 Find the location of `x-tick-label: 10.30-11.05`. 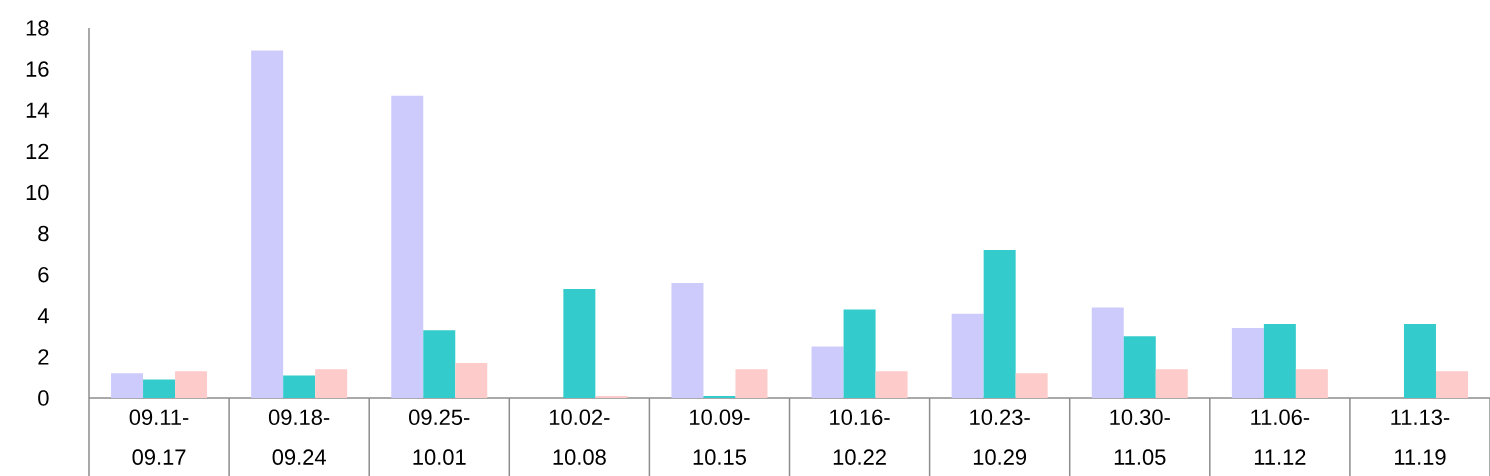

x-tick-label: 10.30-11.05 is located at coordinates (1140, 437).